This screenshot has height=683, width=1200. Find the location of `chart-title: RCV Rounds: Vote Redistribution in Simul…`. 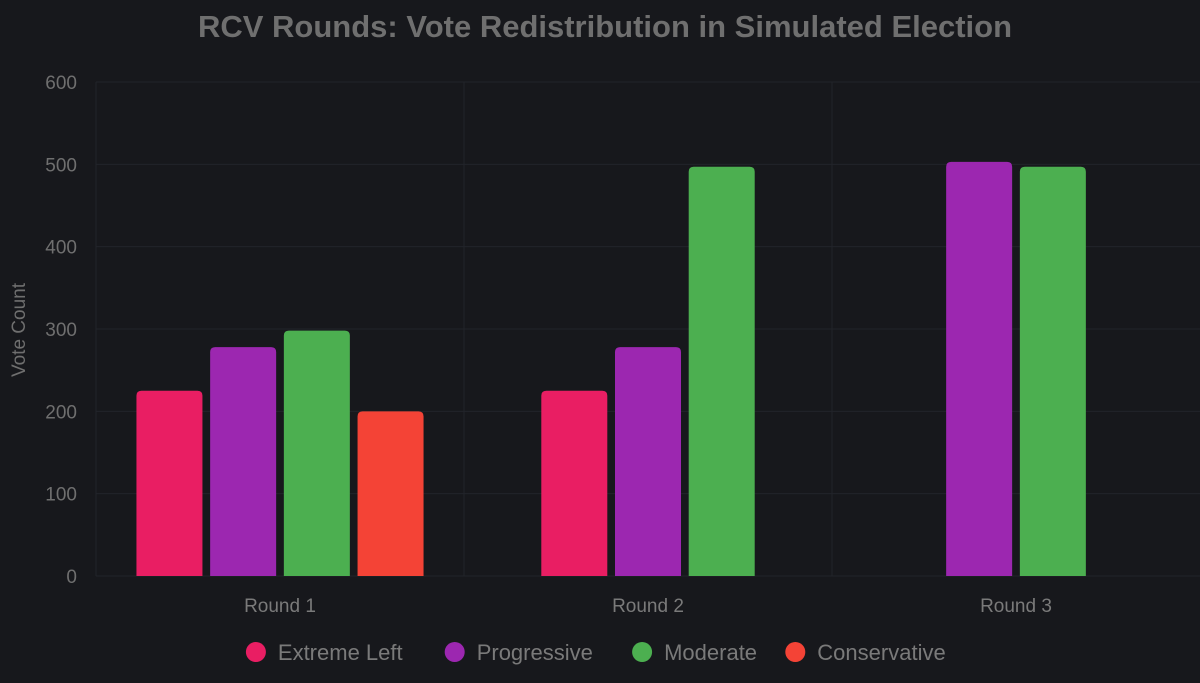

chart-title: RCV Rounds: Vote Redistribution in Simul… is located at coordinates (605, 26).